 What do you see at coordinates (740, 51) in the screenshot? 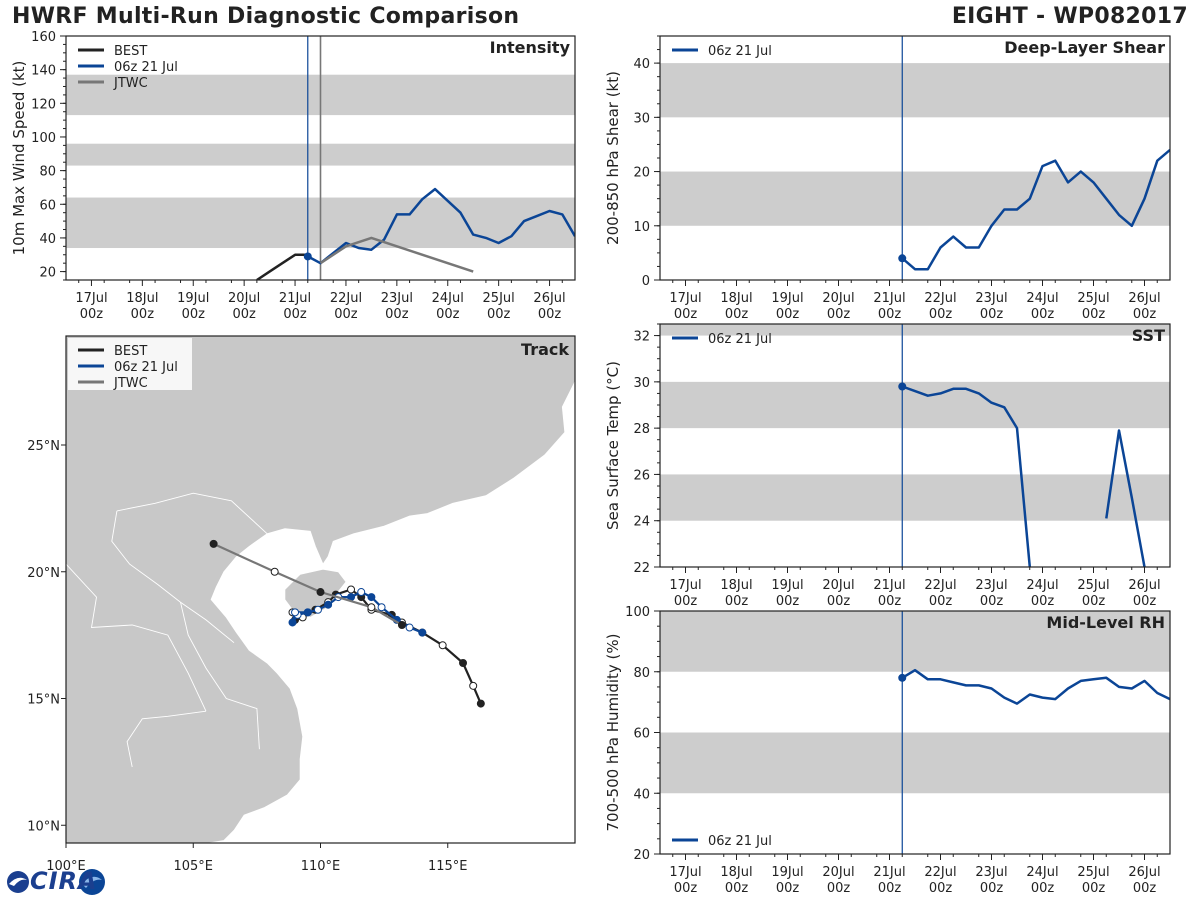
I see `shear-legend-label: 06z 21 Jul` at bounding box center [740, 51].